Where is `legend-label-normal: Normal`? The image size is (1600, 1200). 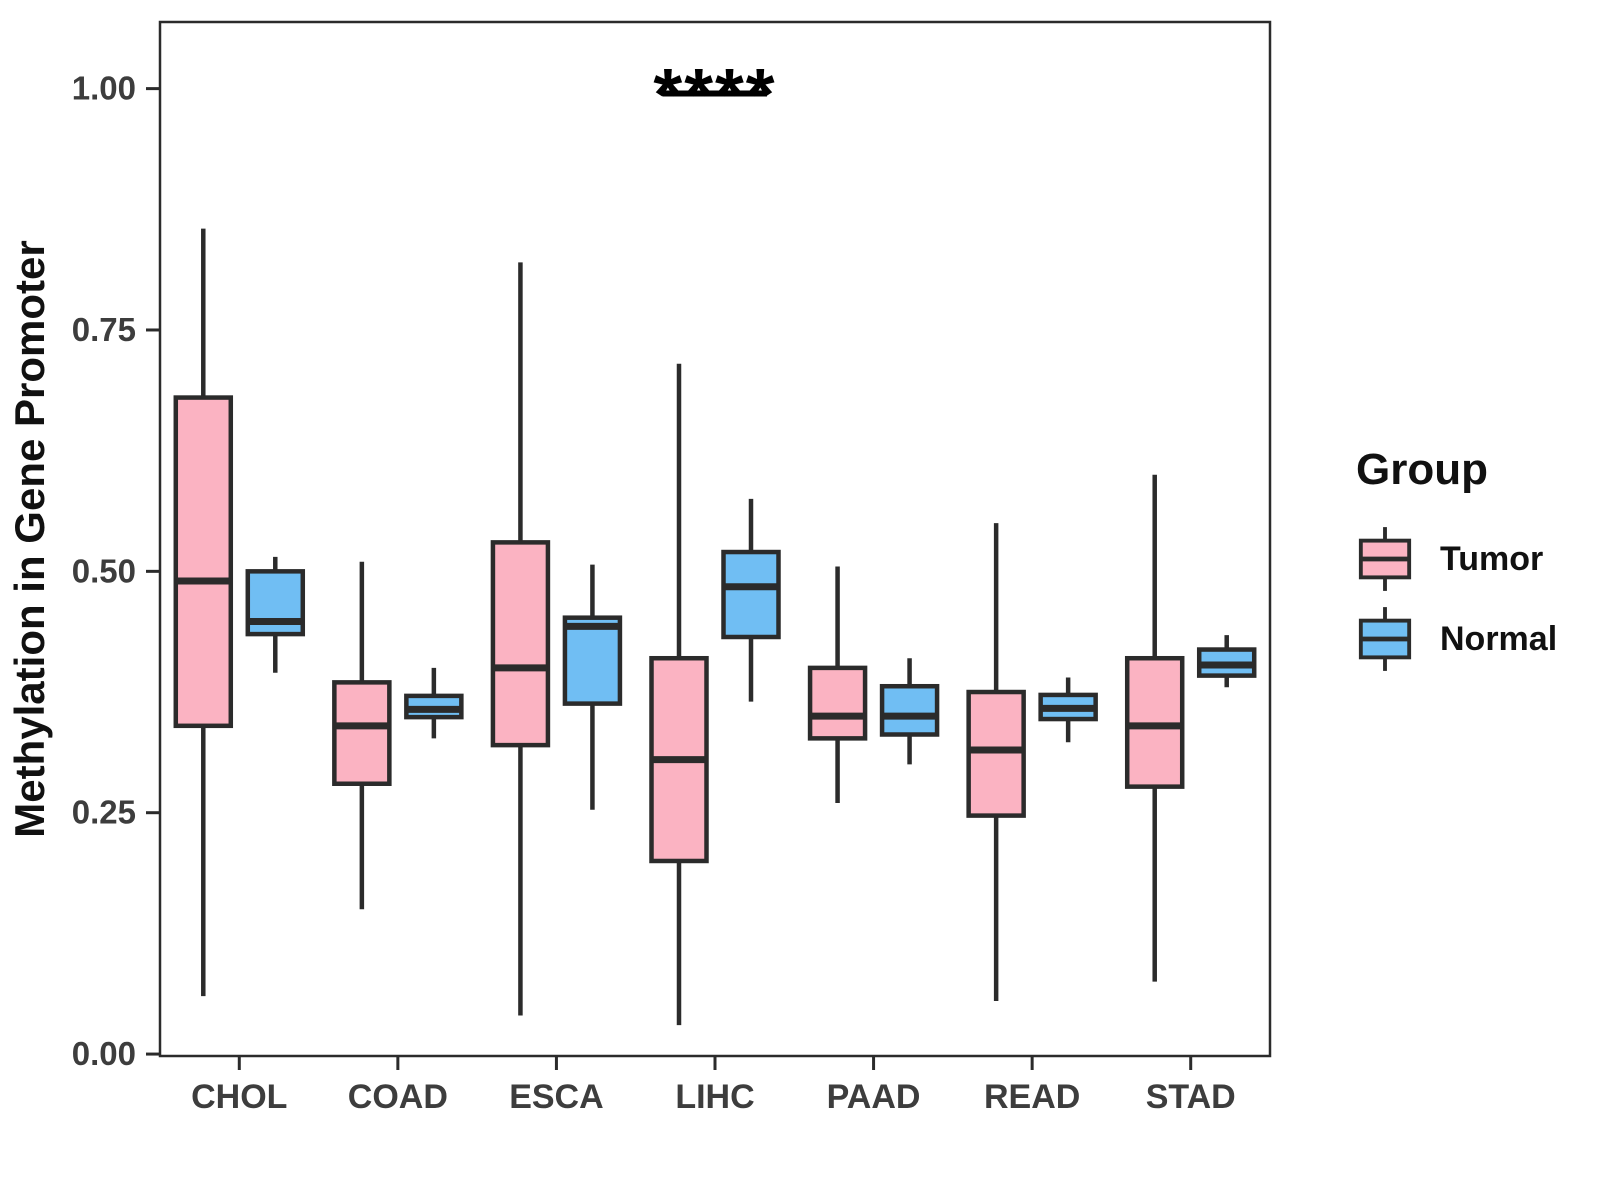
legend-label-normal: Normal is located at coordinates (1499, 639).